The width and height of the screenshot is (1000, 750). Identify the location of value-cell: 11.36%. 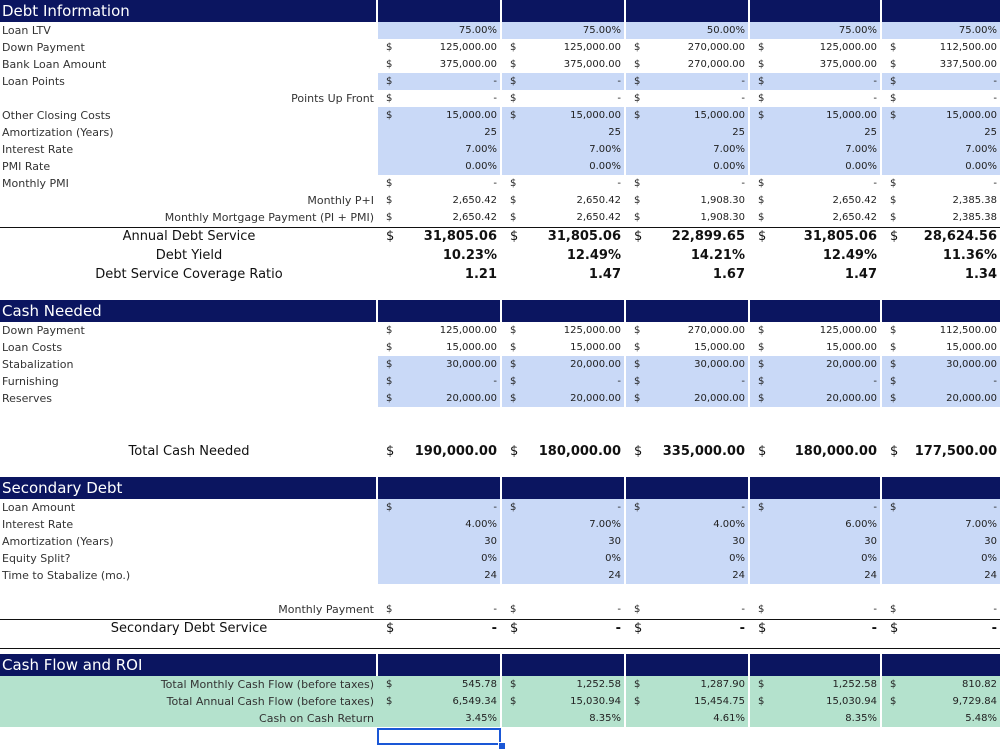
(969, 255).